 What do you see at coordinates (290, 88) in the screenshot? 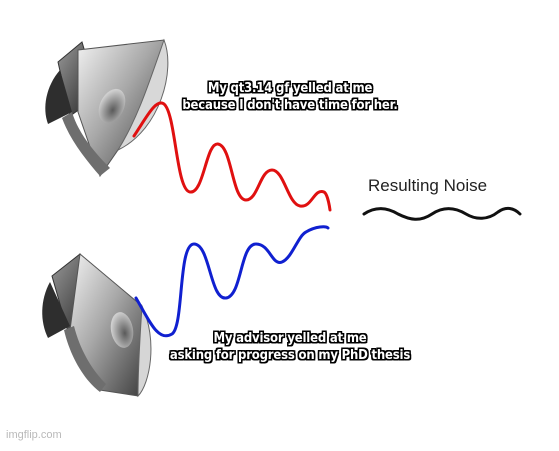
I see `top-caption-line1: My qt3.14 gf yelled at me` at bounding box center [290, 88].